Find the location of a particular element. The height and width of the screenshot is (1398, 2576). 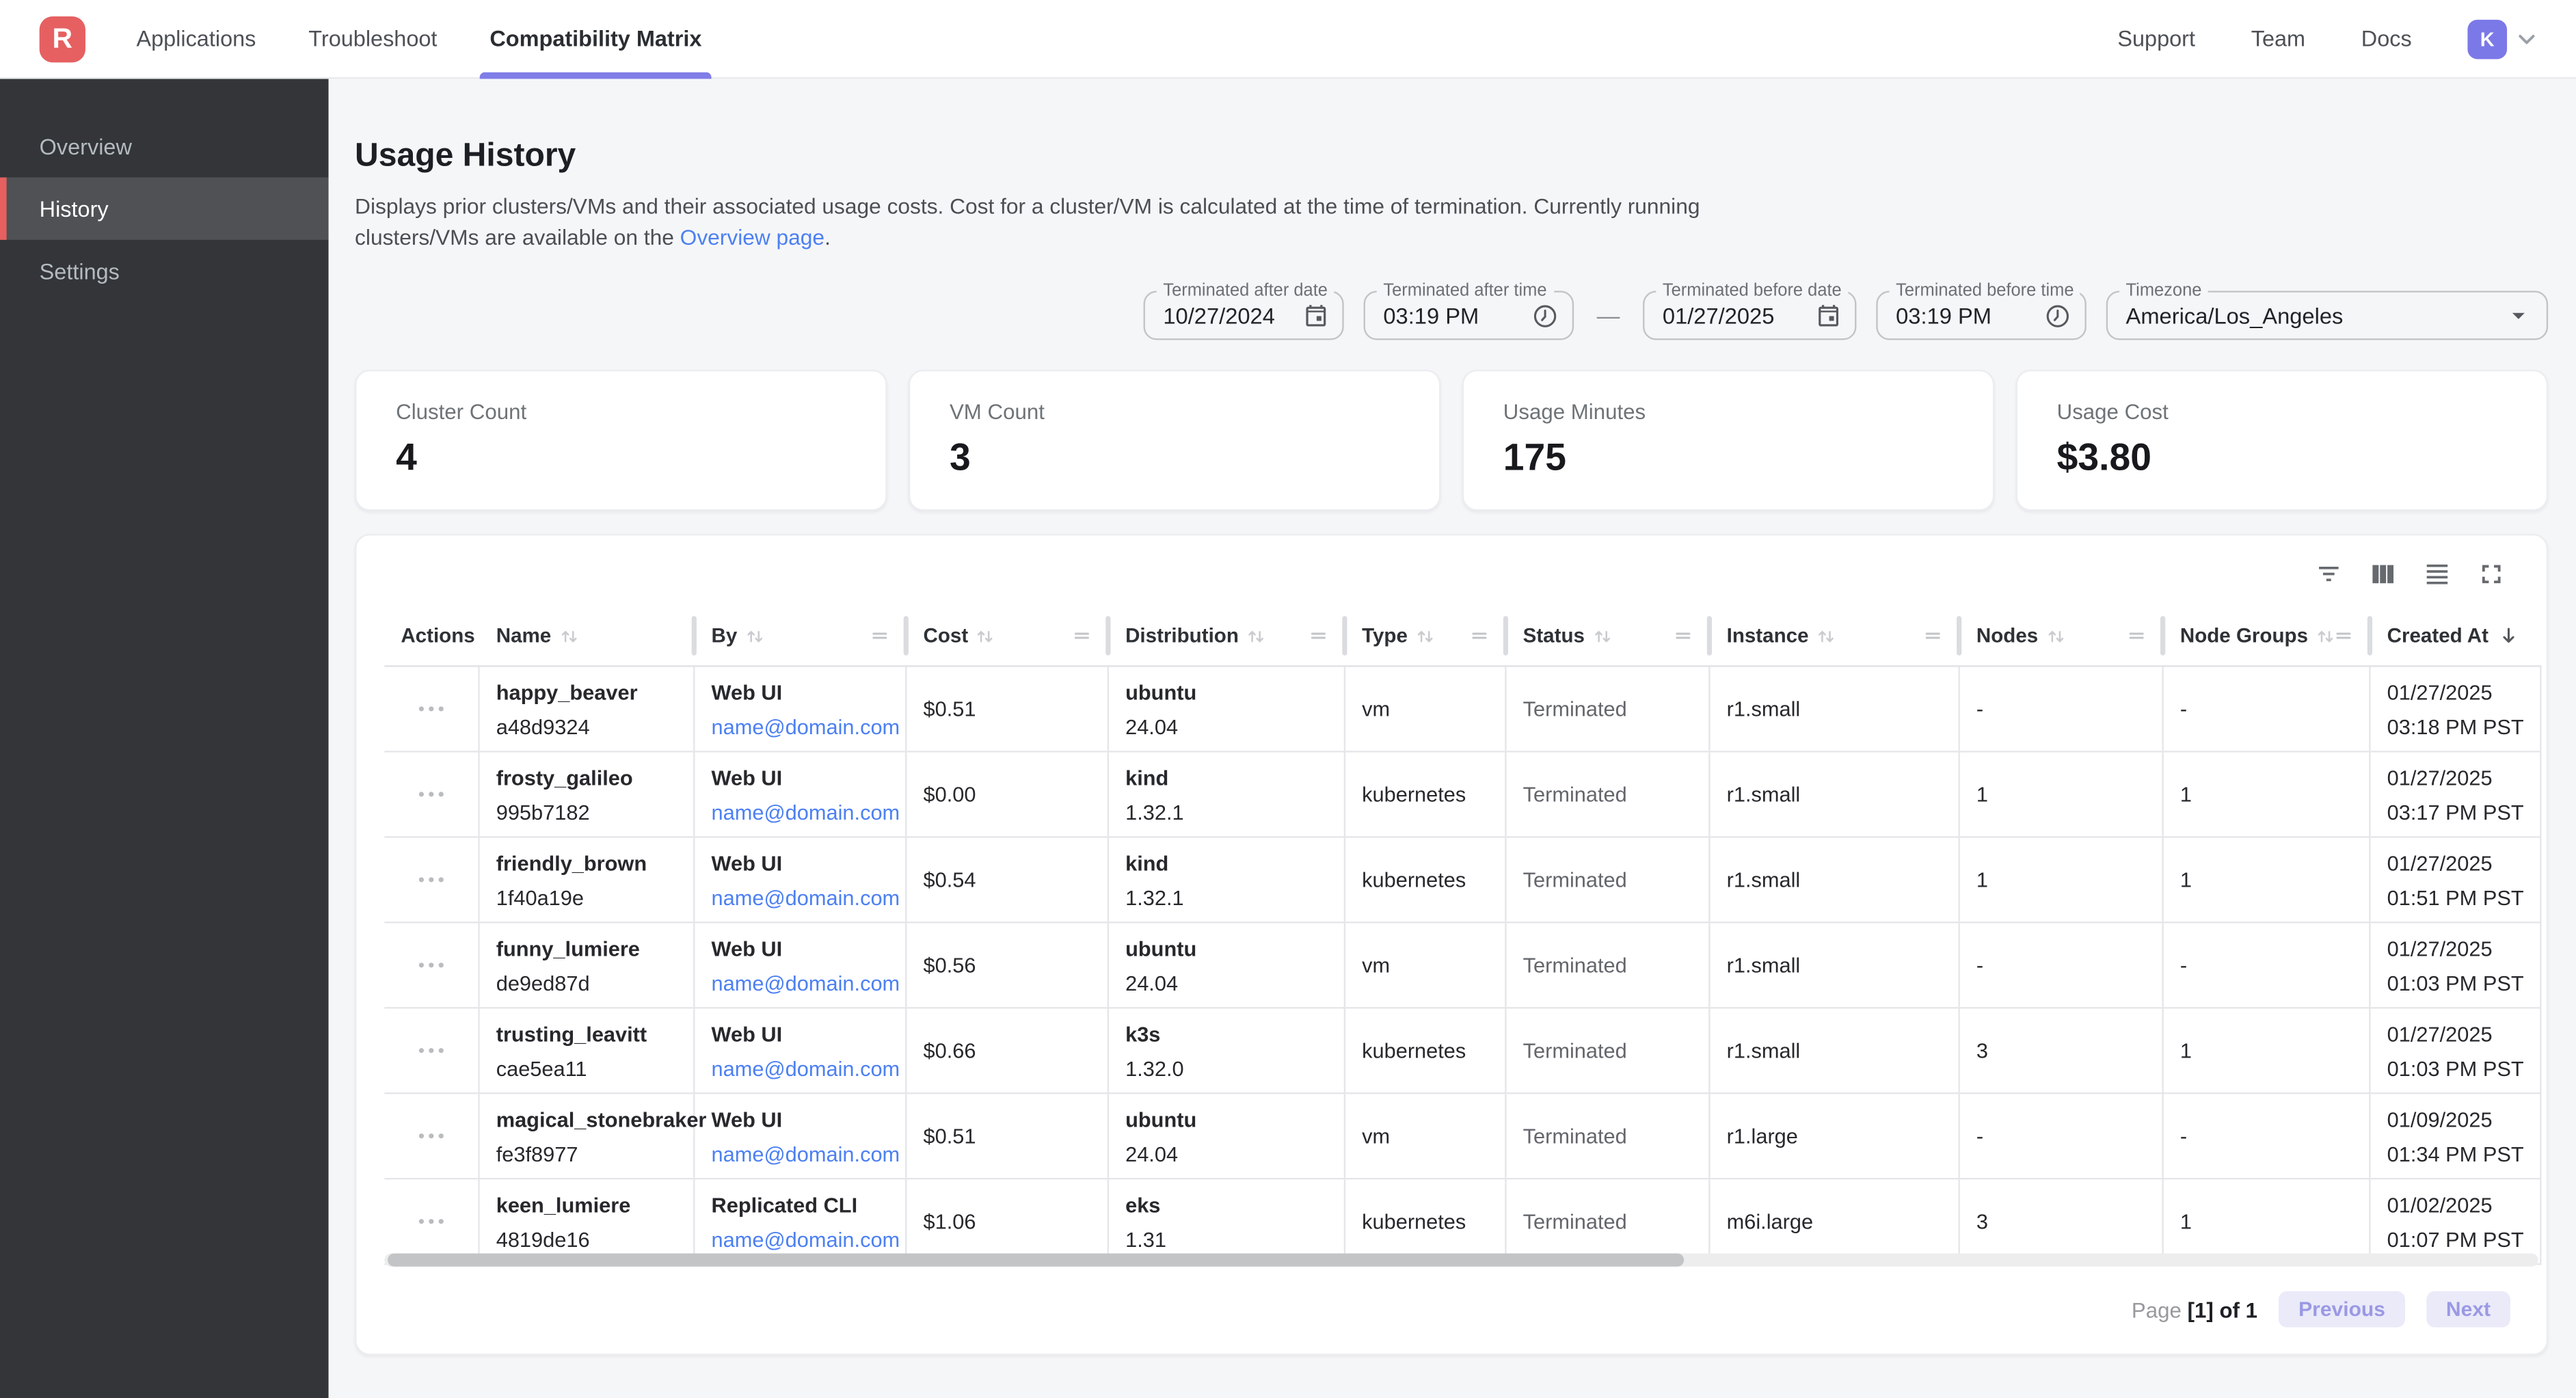

next-page-button: Next is located at coordinates (2468, 1309).